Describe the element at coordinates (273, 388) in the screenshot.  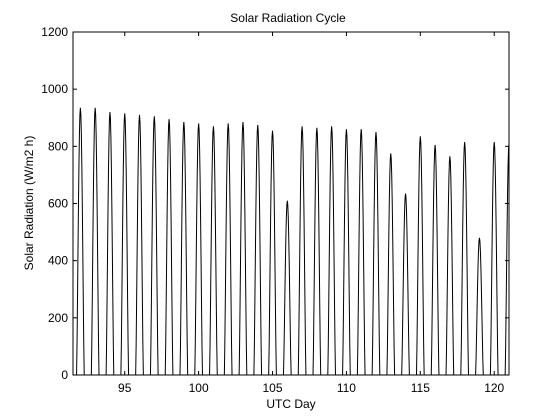
I see `x-tick-label: 105` at that location.